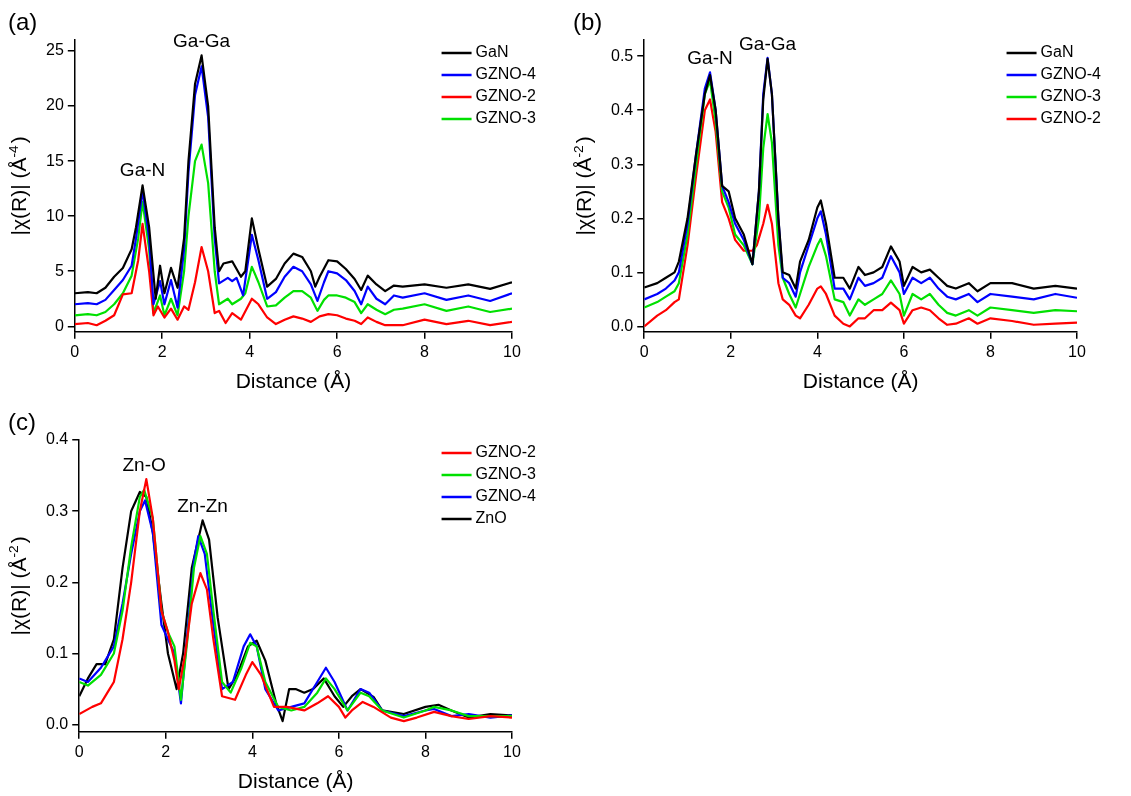 This screenshot has height=796, width=1131. What do you see at coordinates (55, 50) in the screenshot?
I see `y-tick-label: 25` at bounding box center [55, 50].